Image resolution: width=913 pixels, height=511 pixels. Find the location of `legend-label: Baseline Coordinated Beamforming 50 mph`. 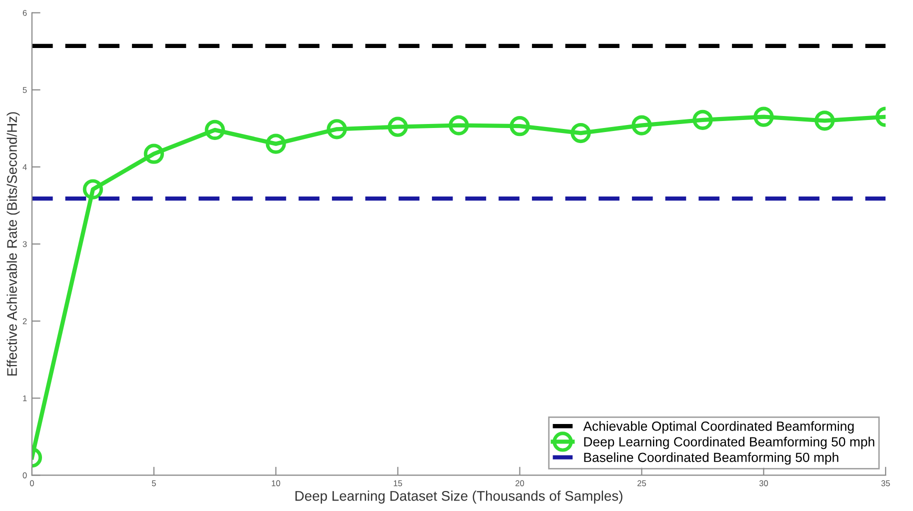

legend-label: Baseline Coordinated Beamforming 50 mph is located at coordinates (711, 458).